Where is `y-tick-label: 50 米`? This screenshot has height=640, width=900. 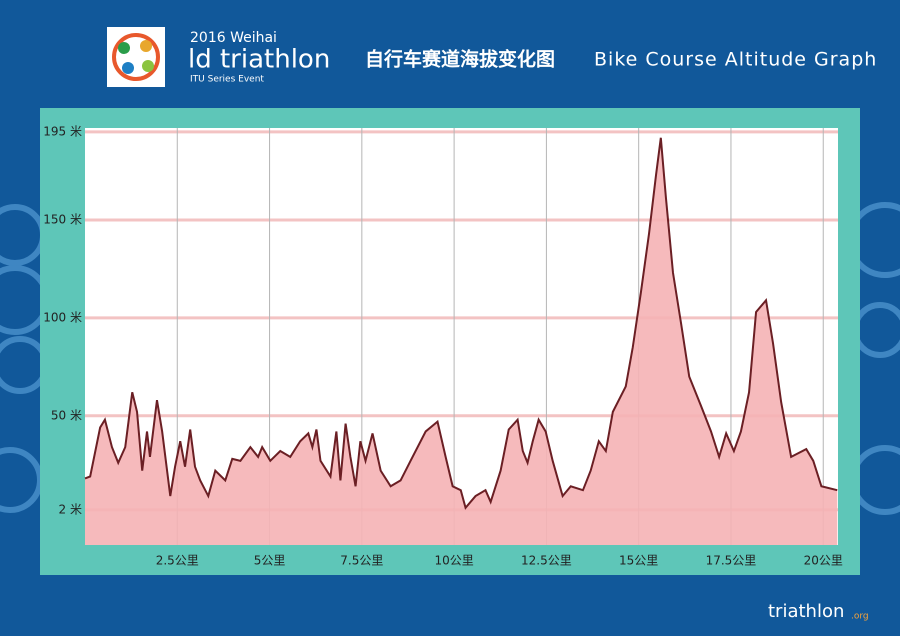
y-tick-label: 50 米 is located at coordinates (66, 415).